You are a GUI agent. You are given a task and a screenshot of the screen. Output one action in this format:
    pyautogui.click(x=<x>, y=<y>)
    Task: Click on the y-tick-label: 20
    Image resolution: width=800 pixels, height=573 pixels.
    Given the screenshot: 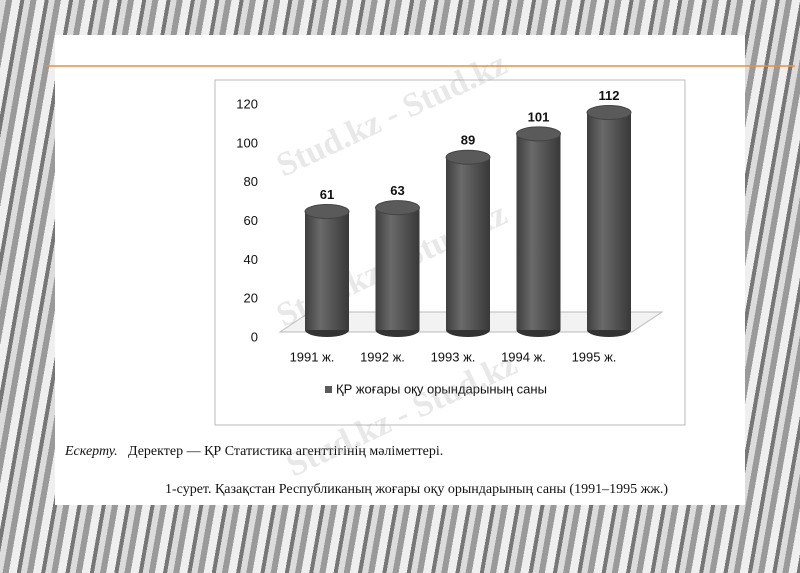 What is the action you would take?
    pyautogui.click(x=251, y=298)
    